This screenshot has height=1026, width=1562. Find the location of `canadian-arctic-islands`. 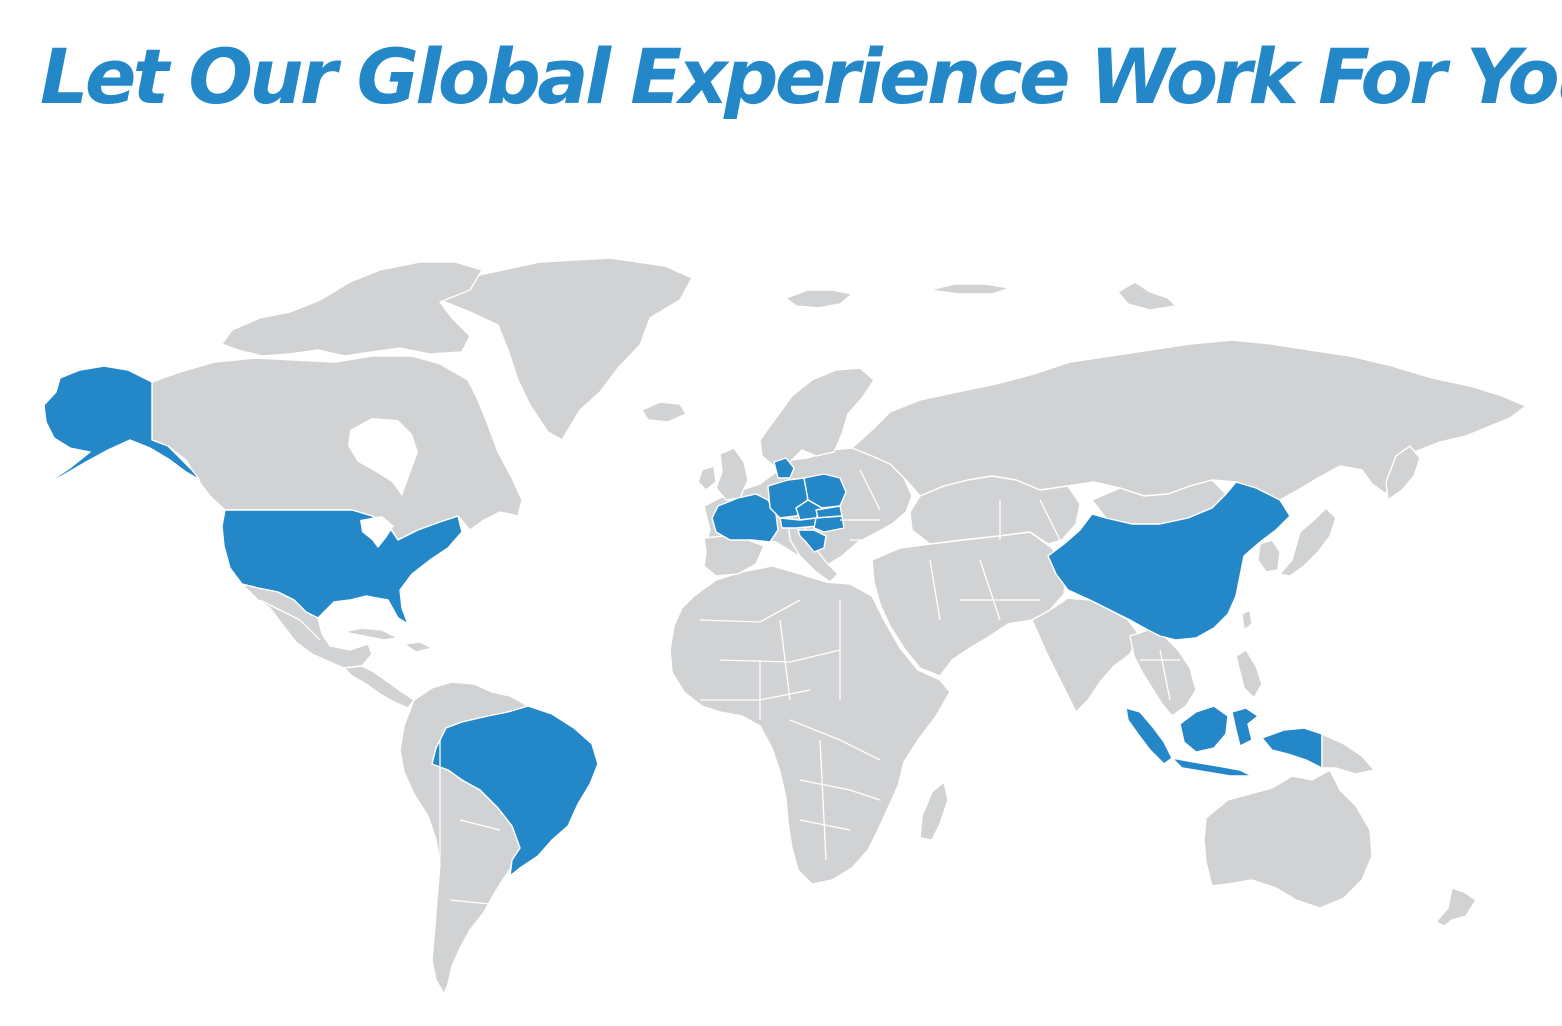

canadian-arctic-islands is located at coordinates (352, 309).